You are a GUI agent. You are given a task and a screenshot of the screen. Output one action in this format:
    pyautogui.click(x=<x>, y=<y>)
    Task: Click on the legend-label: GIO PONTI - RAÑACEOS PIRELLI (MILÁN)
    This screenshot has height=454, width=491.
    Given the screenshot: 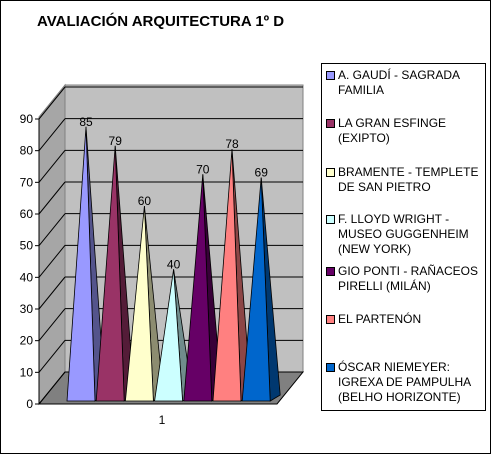 What is the action you would take?
    pyautogui.click(x=408, y=278)
    